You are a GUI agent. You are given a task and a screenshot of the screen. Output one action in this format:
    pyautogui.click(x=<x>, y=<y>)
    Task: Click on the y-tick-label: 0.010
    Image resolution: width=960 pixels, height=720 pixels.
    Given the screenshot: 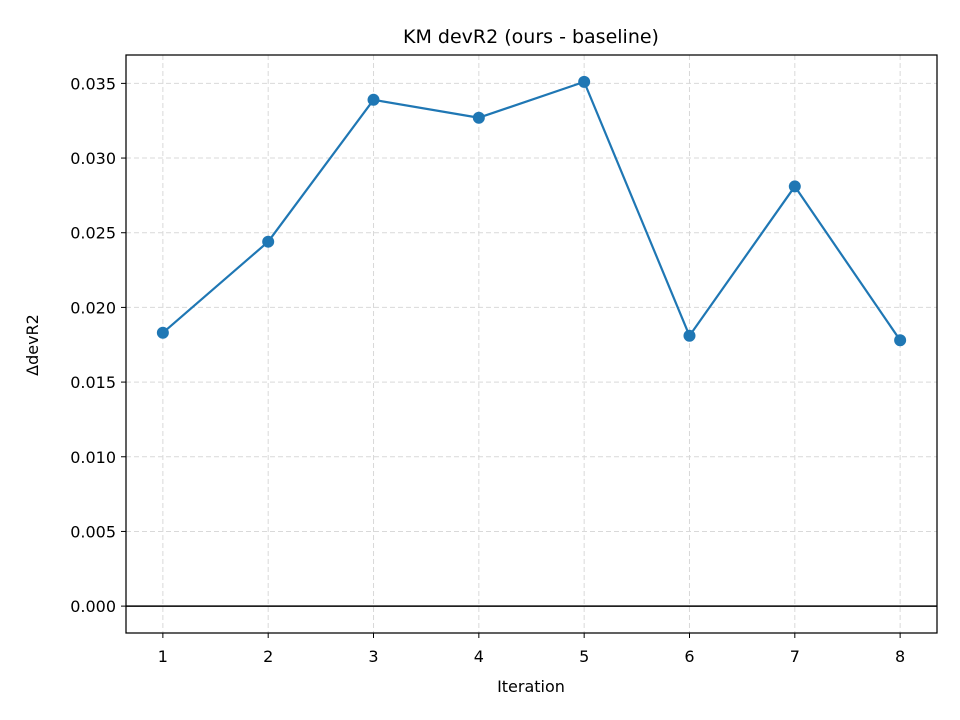 What is the action you would take?
    pyautogui.click(x=93, y=457)
    